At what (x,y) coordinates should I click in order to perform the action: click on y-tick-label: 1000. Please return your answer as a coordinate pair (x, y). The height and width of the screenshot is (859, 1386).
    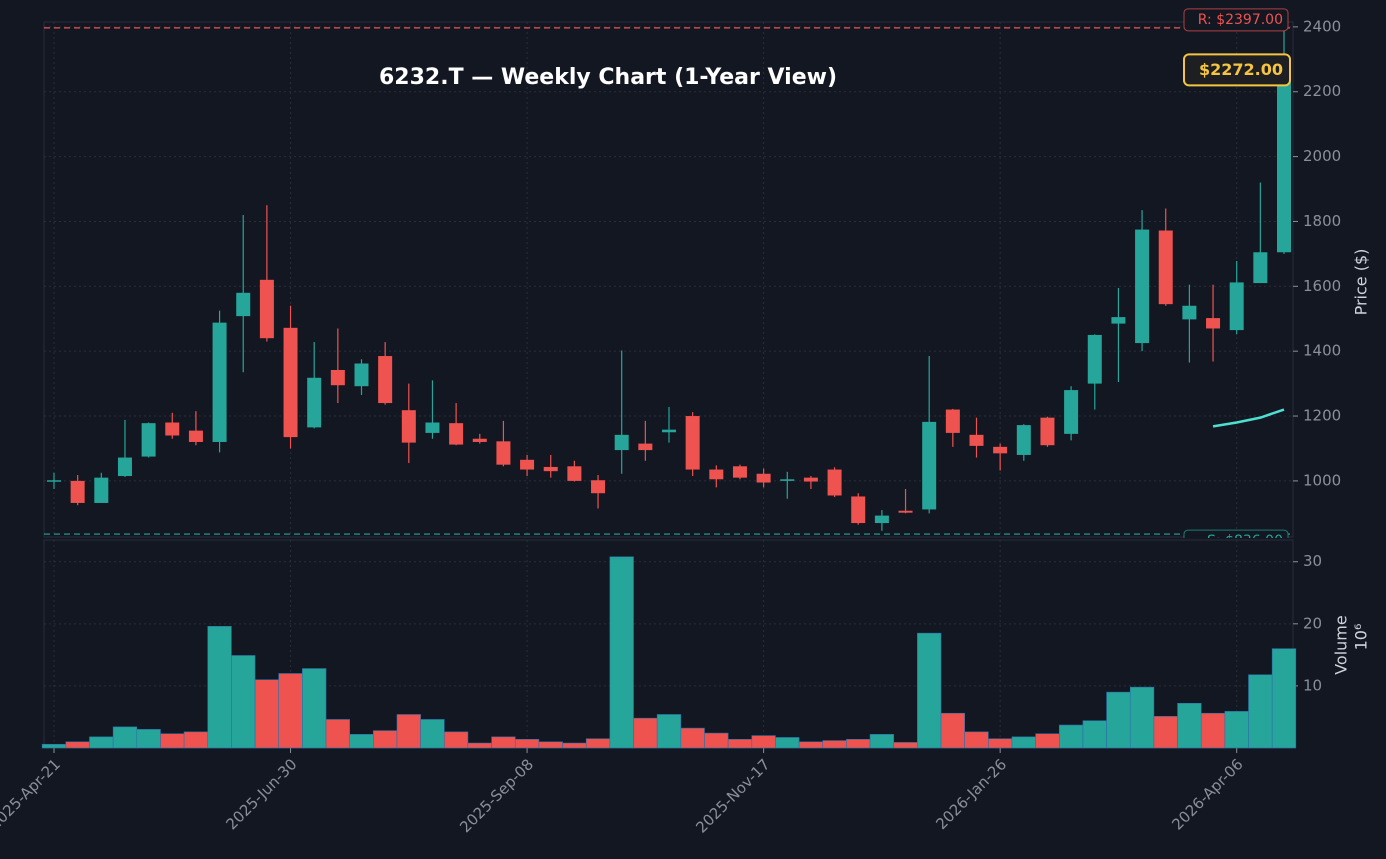
    Looking at the image, I should click on (1322, 480).